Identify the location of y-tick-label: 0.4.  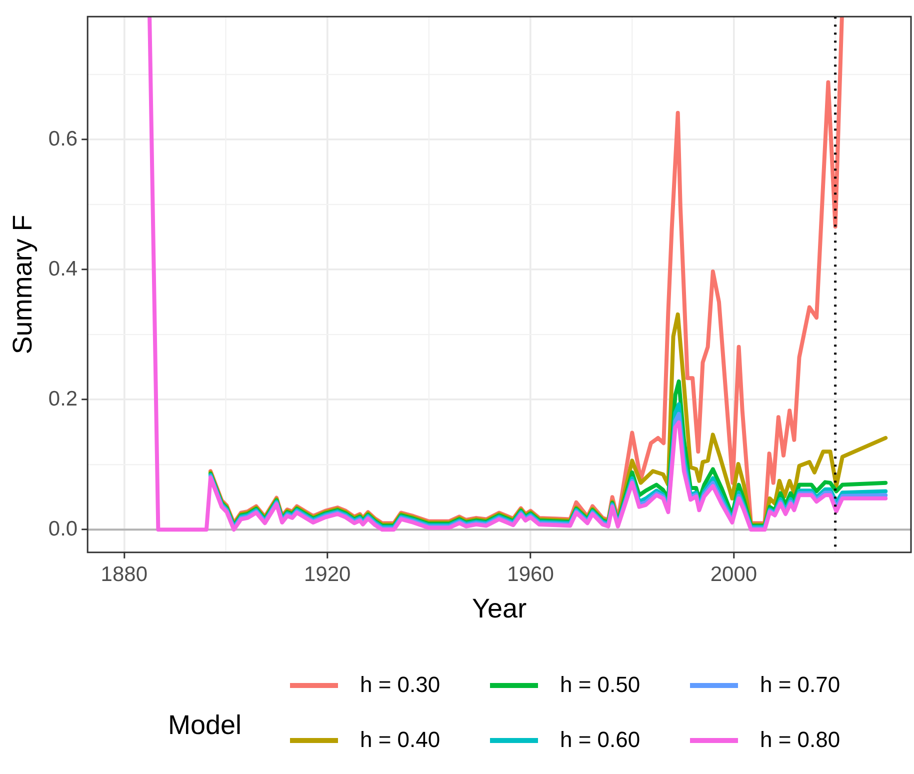
(63, 268).